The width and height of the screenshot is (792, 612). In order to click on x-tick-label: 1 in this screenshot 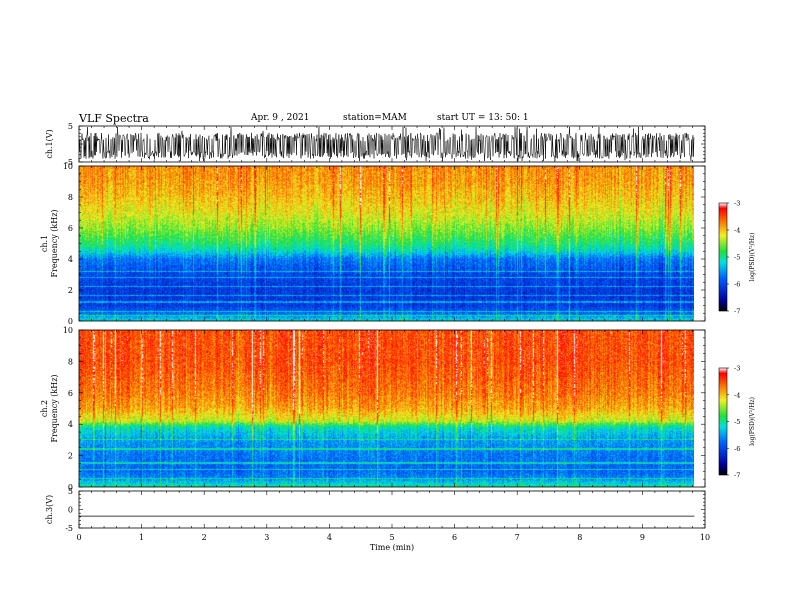, I will do `click(141, 537)`.